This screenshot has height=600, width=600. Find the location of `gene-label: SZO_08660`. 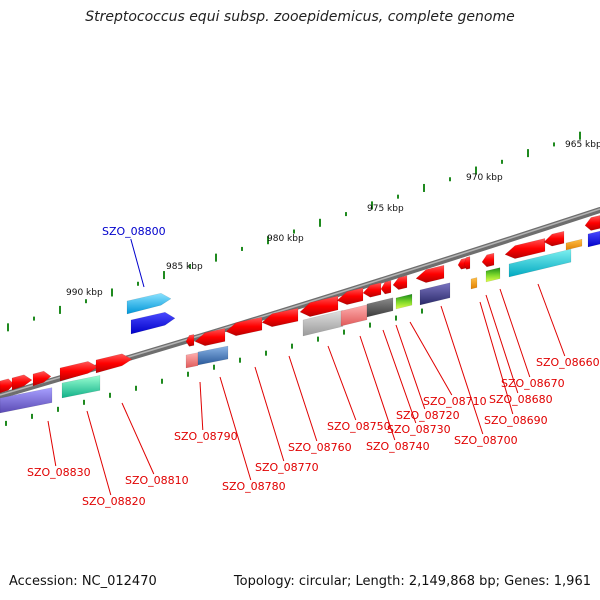

gene-label: SZO_08660 is located at coordinates (568, 362).